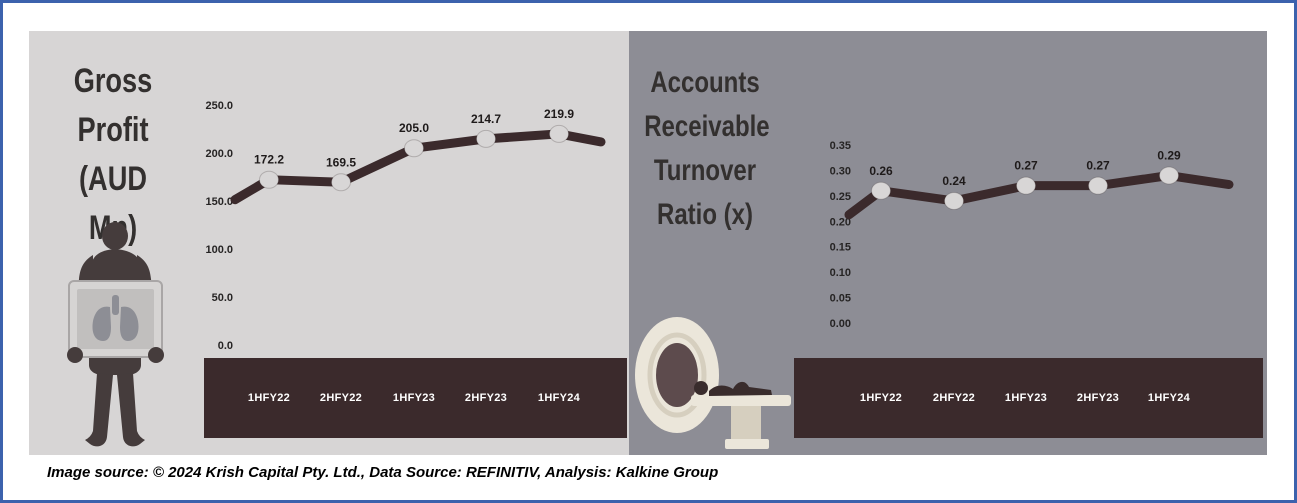 This screenshot has height=503, width=1297. I want to click on data-point-label: 219.9, so click(559, 114).